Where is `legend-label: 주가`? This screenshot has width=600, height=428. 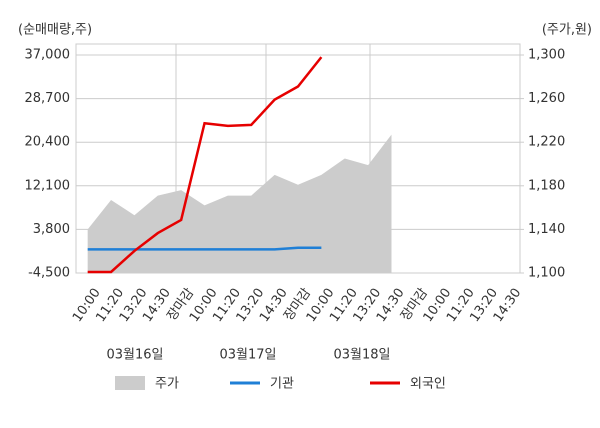 legend-label: 주가 is located at coordinates (167, 384).